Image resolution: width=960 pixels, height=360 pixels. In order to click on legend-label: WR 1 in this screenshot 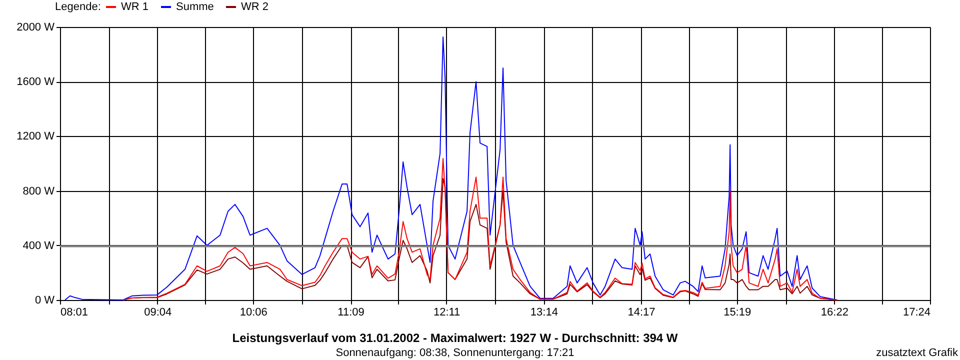, I will do `click(134, 7)`.